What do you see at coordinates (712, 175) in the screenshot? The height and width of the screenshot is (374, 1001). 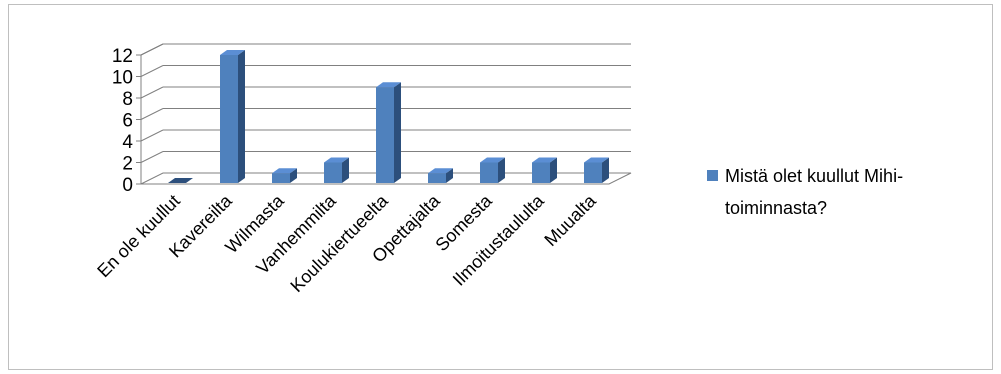 I see `legend-swatch` at bounding box center [712, 175].